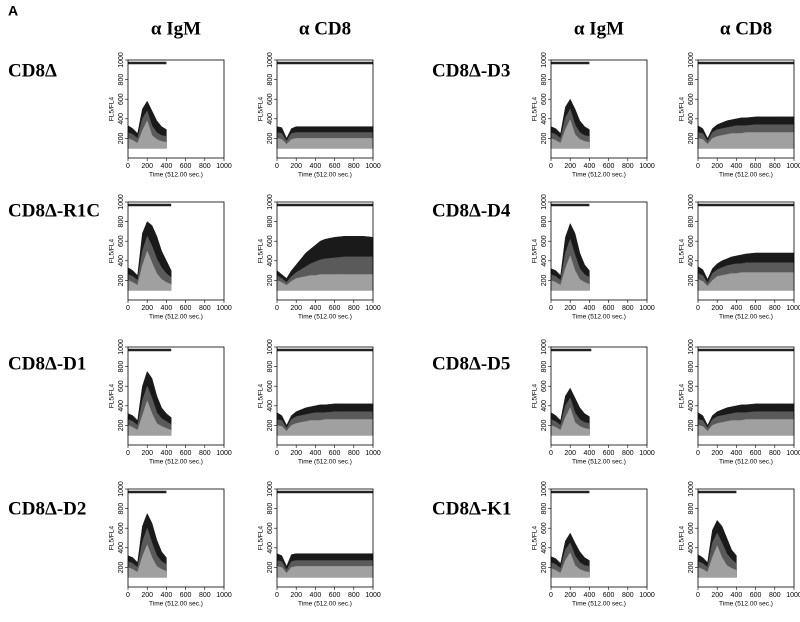 The width and height of the screenshot is (800, 622). I want to click on row-label: CD8Δ, so click(32, 70).